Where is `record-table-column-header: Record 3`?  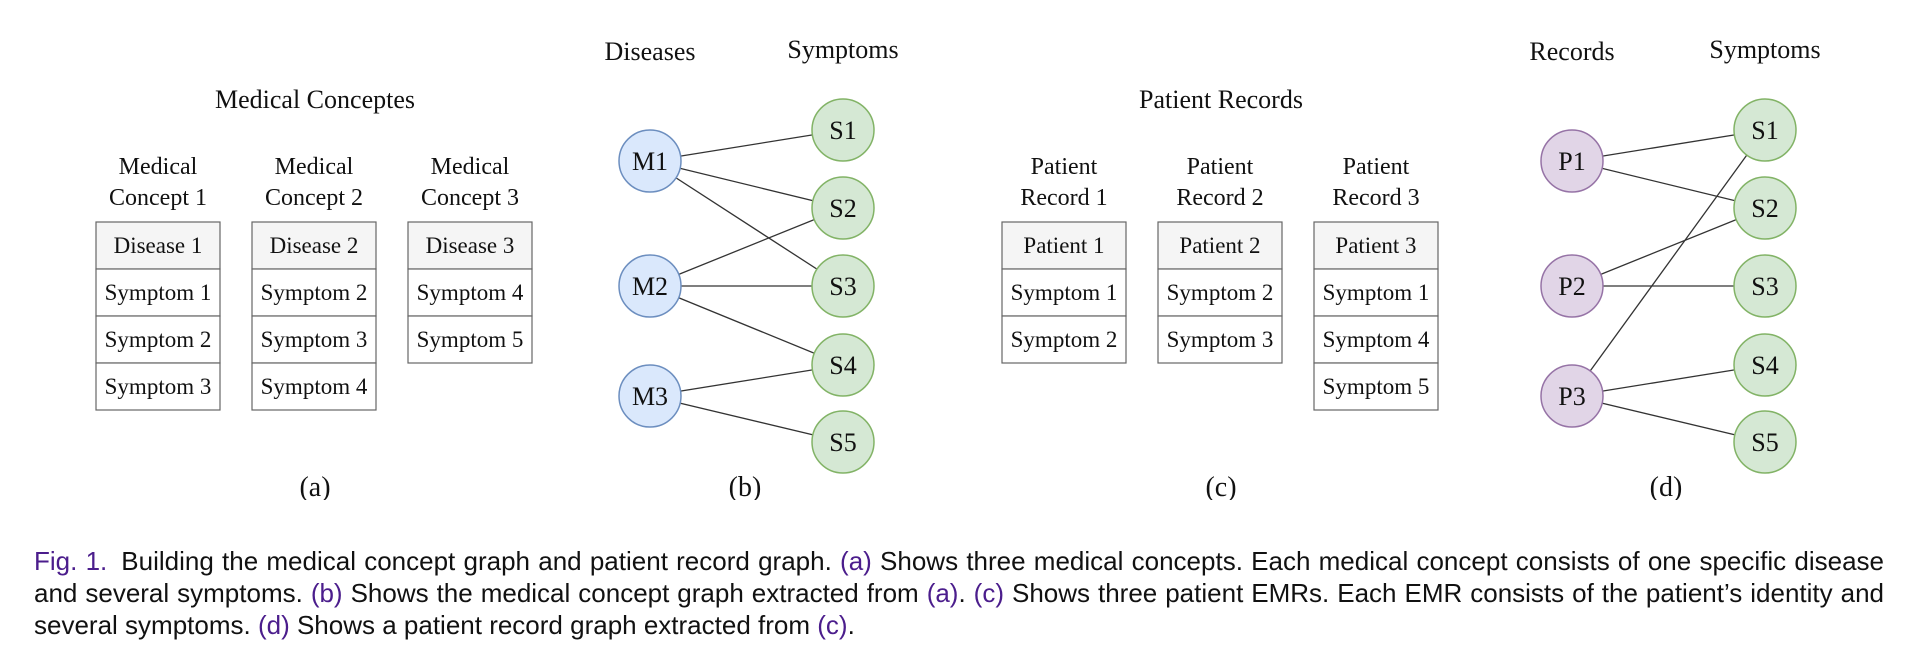 record-table-column-header: Record 3 is located at coordinates (1375, 198).